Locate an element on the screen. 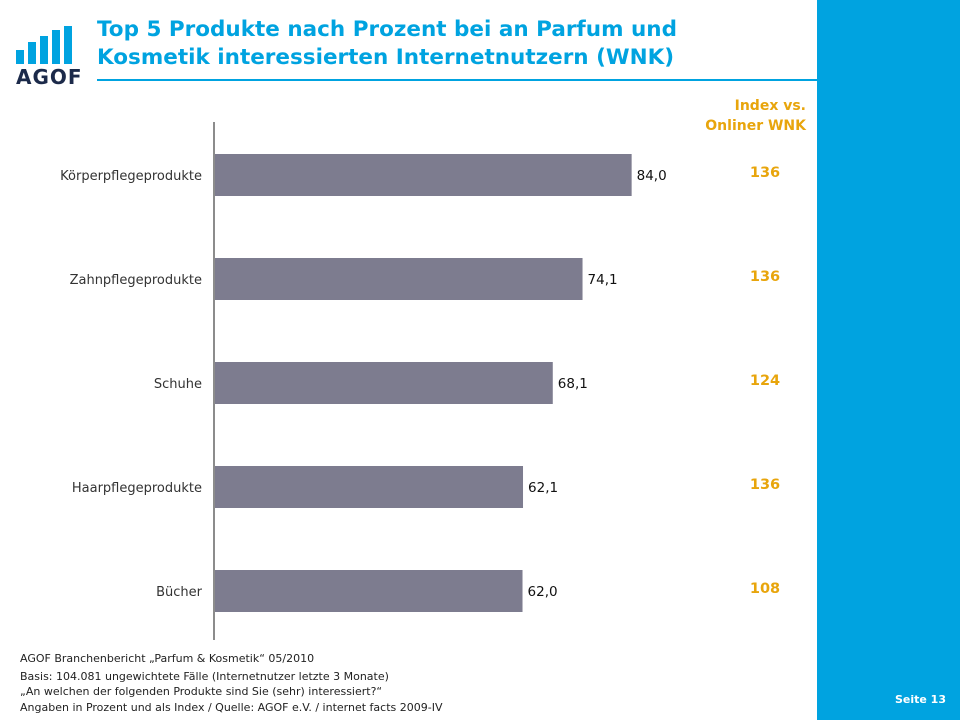  sidebar-band: Seite 13 is located at coordinates (888, 360).